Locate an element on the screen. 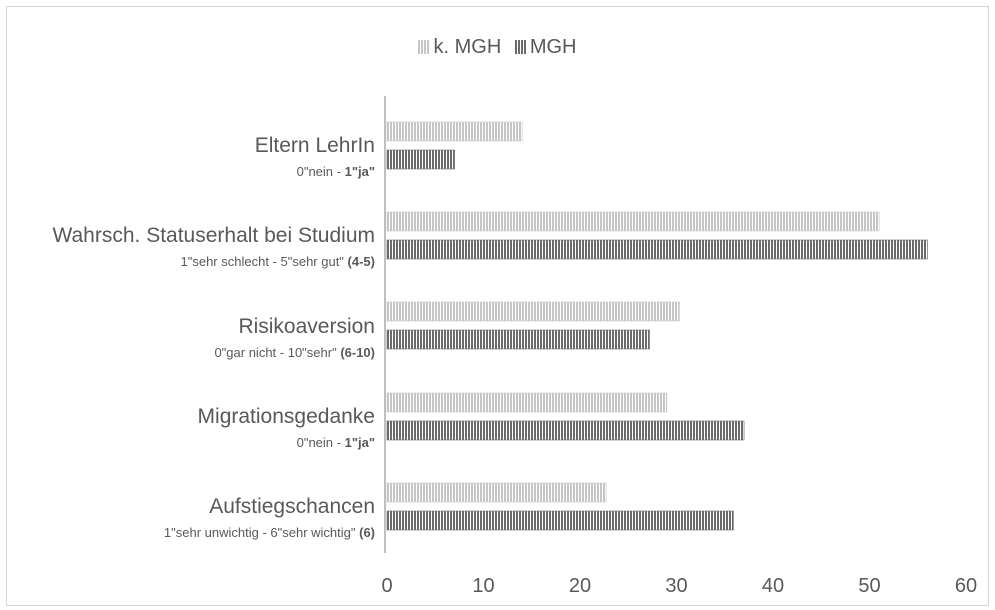 The width and height of the screenshot is (995, 610). category-scale: 1"sehr schlecht - 5"sehr gut" (4-5) is located at coordinates (278, 261).